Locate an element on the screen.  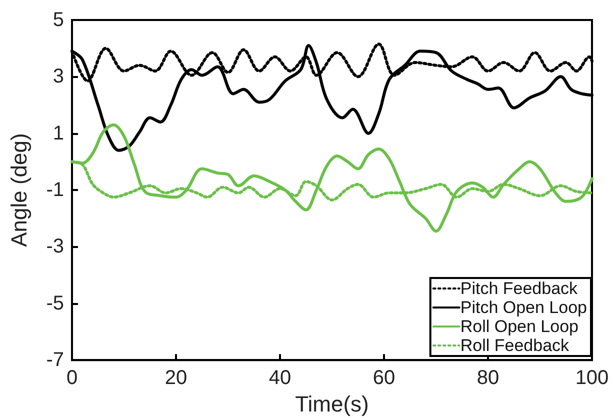
legend-label: Pitch Open Loop is located at coordinates (524, 307).